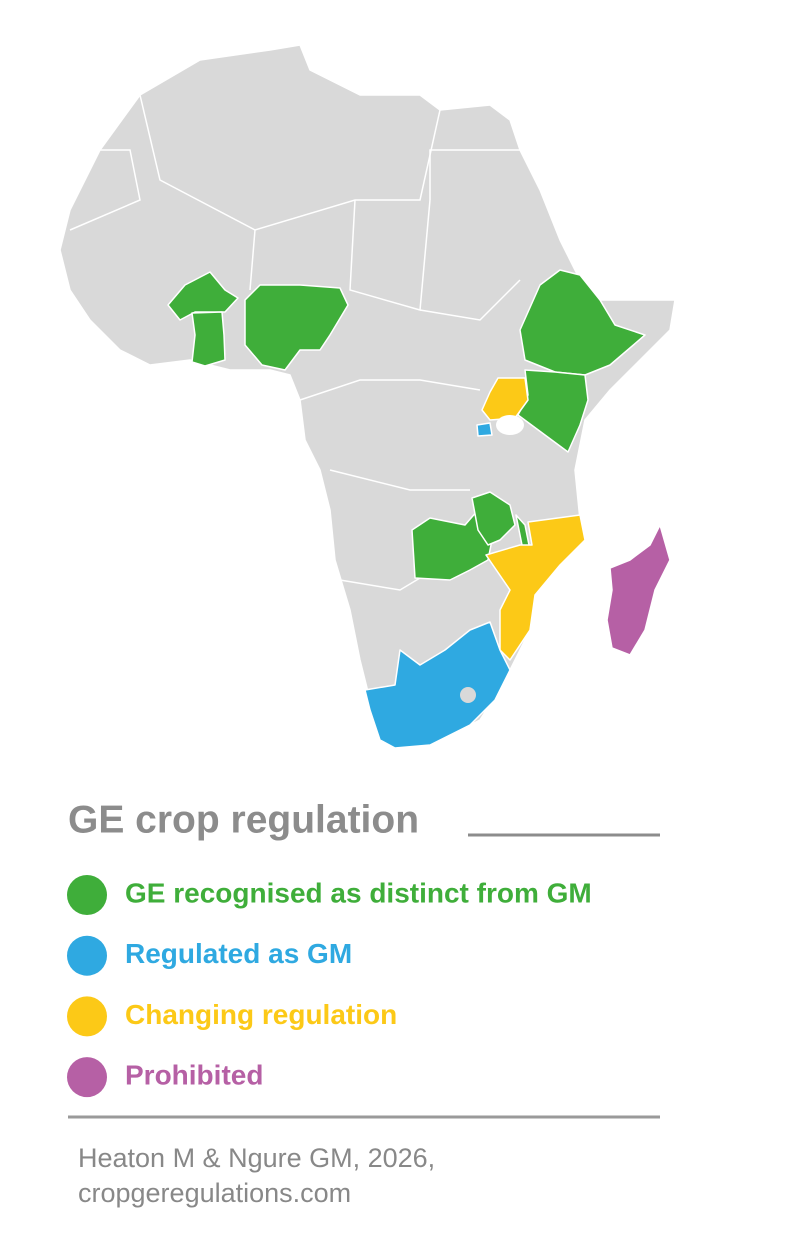 This screenshot has width=791, height=1237. Describe the element at coordinates (535, 587) in the screenshot. I see `mozambique` at that location.